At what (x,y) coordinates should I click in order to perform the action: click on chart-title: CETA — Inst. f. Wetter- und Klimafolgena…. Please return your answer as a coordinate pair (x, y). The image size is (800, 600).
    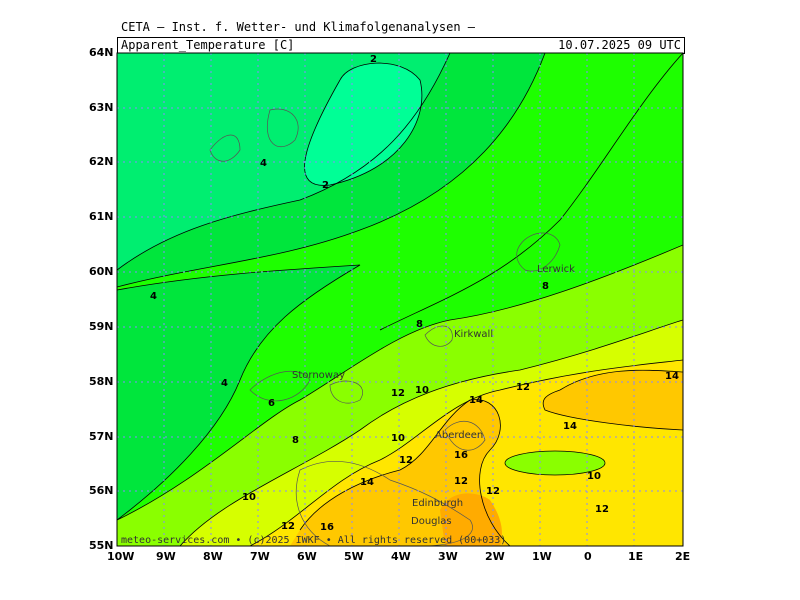
    Looking at the image, I should click on (298, 27).